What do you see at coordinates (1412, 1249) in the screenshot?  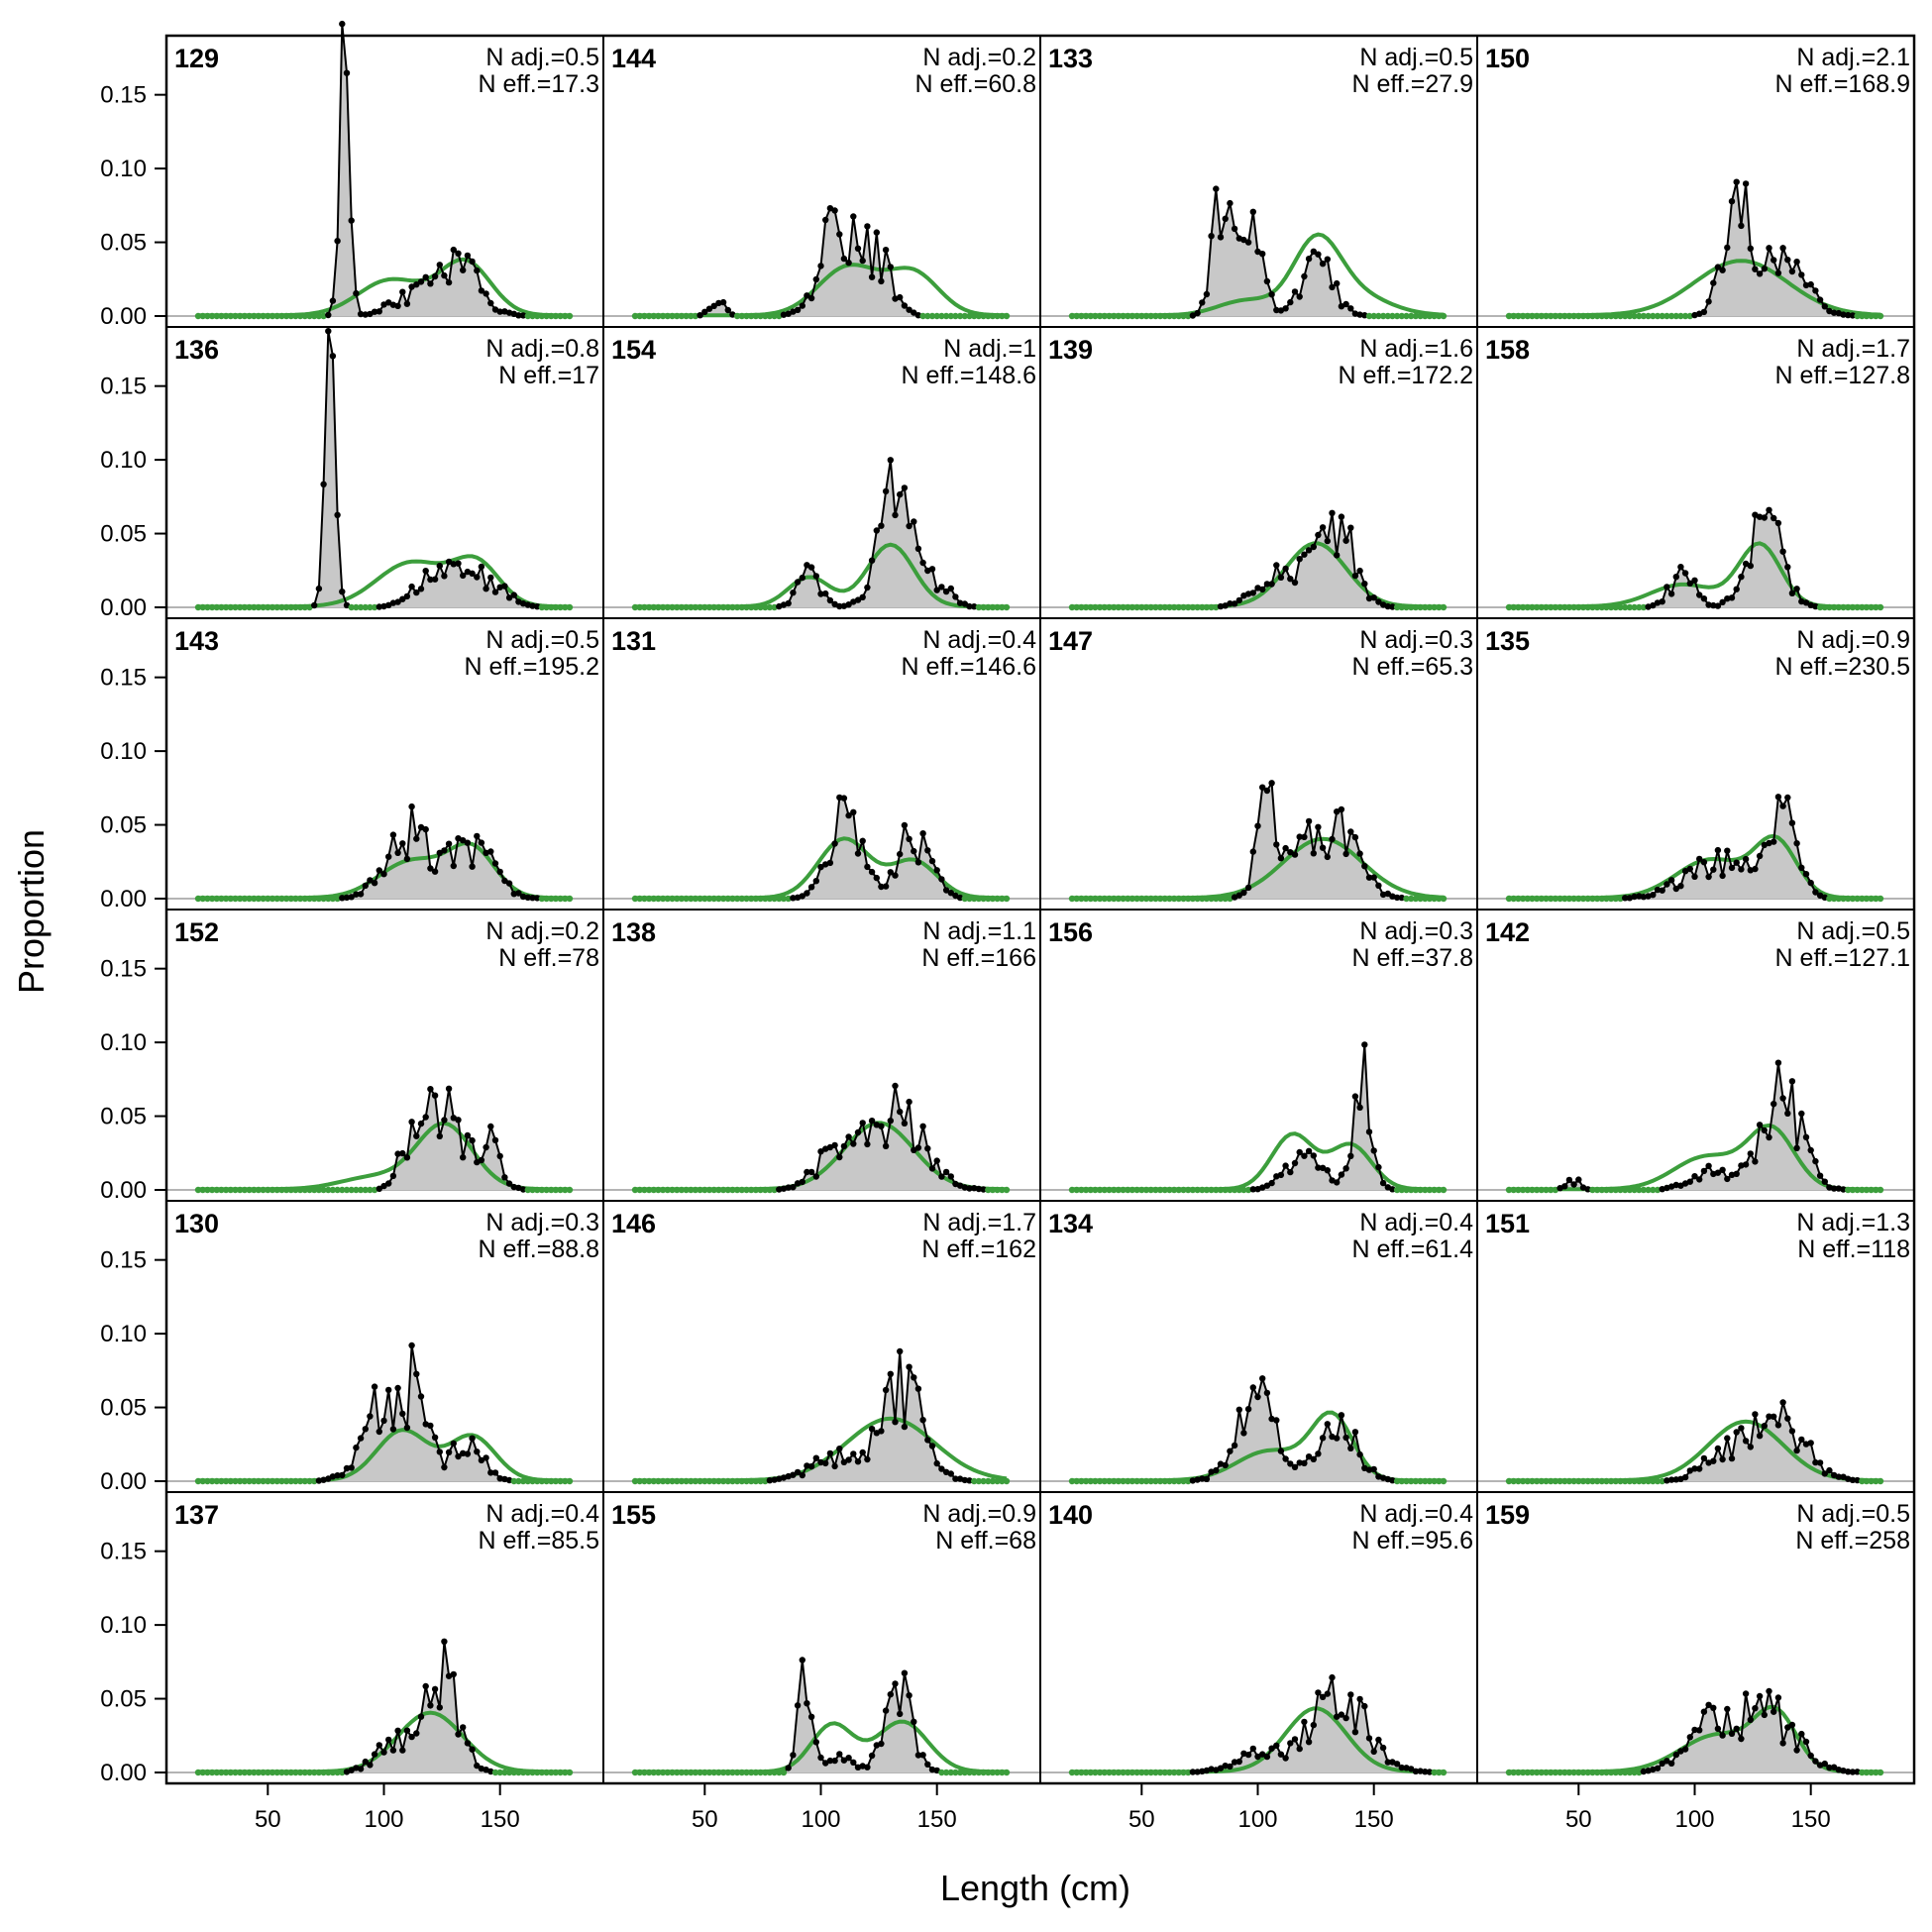 I see `n-eff-label: N eff.=61.4` at bounding box center [1412, 1249].